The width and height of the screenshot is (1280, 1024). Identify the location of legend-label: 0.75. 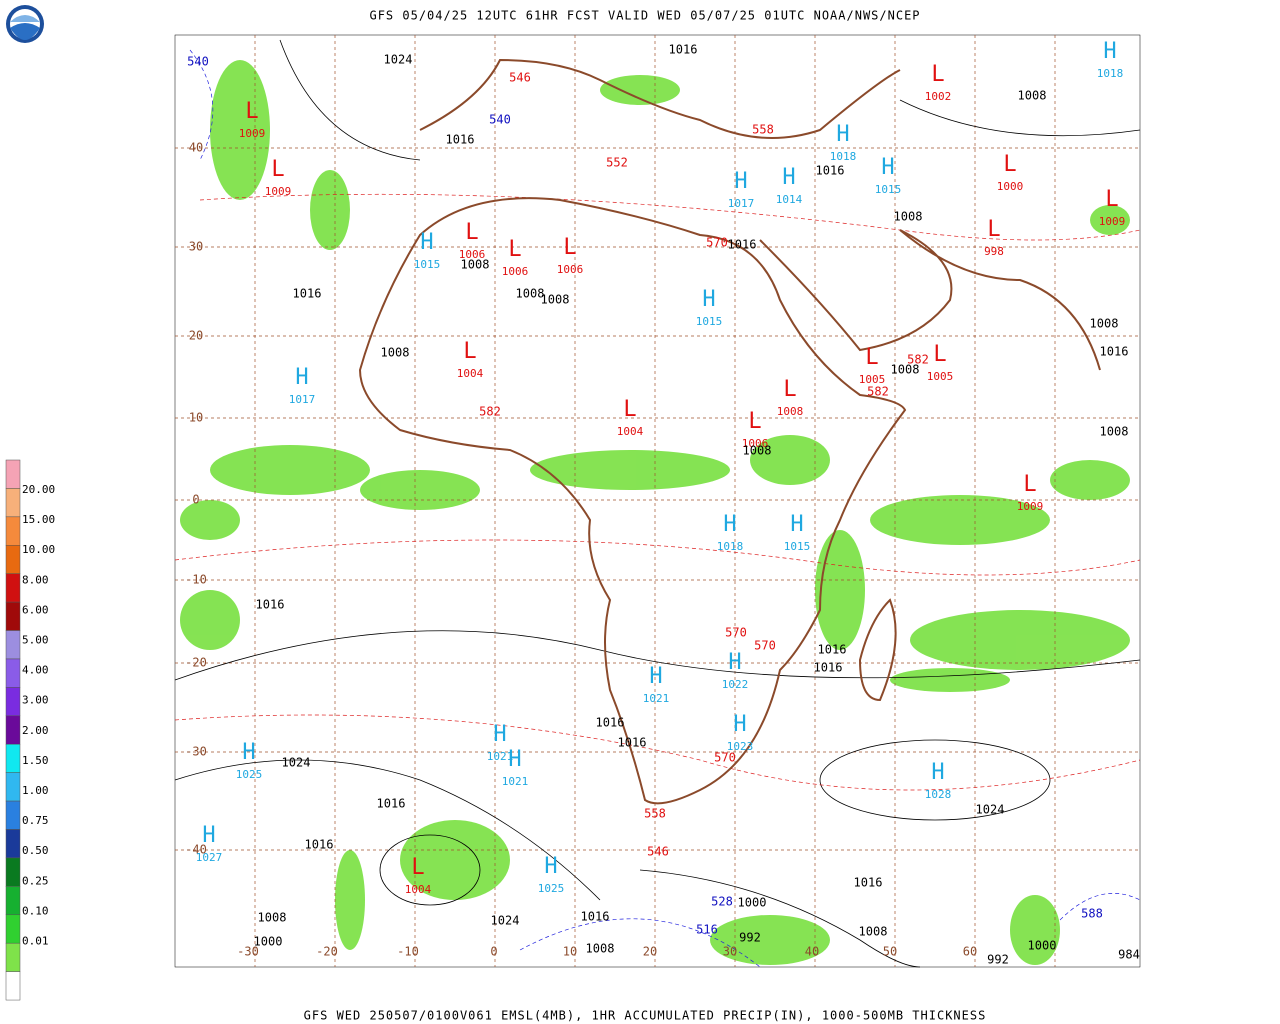
(35, 820).